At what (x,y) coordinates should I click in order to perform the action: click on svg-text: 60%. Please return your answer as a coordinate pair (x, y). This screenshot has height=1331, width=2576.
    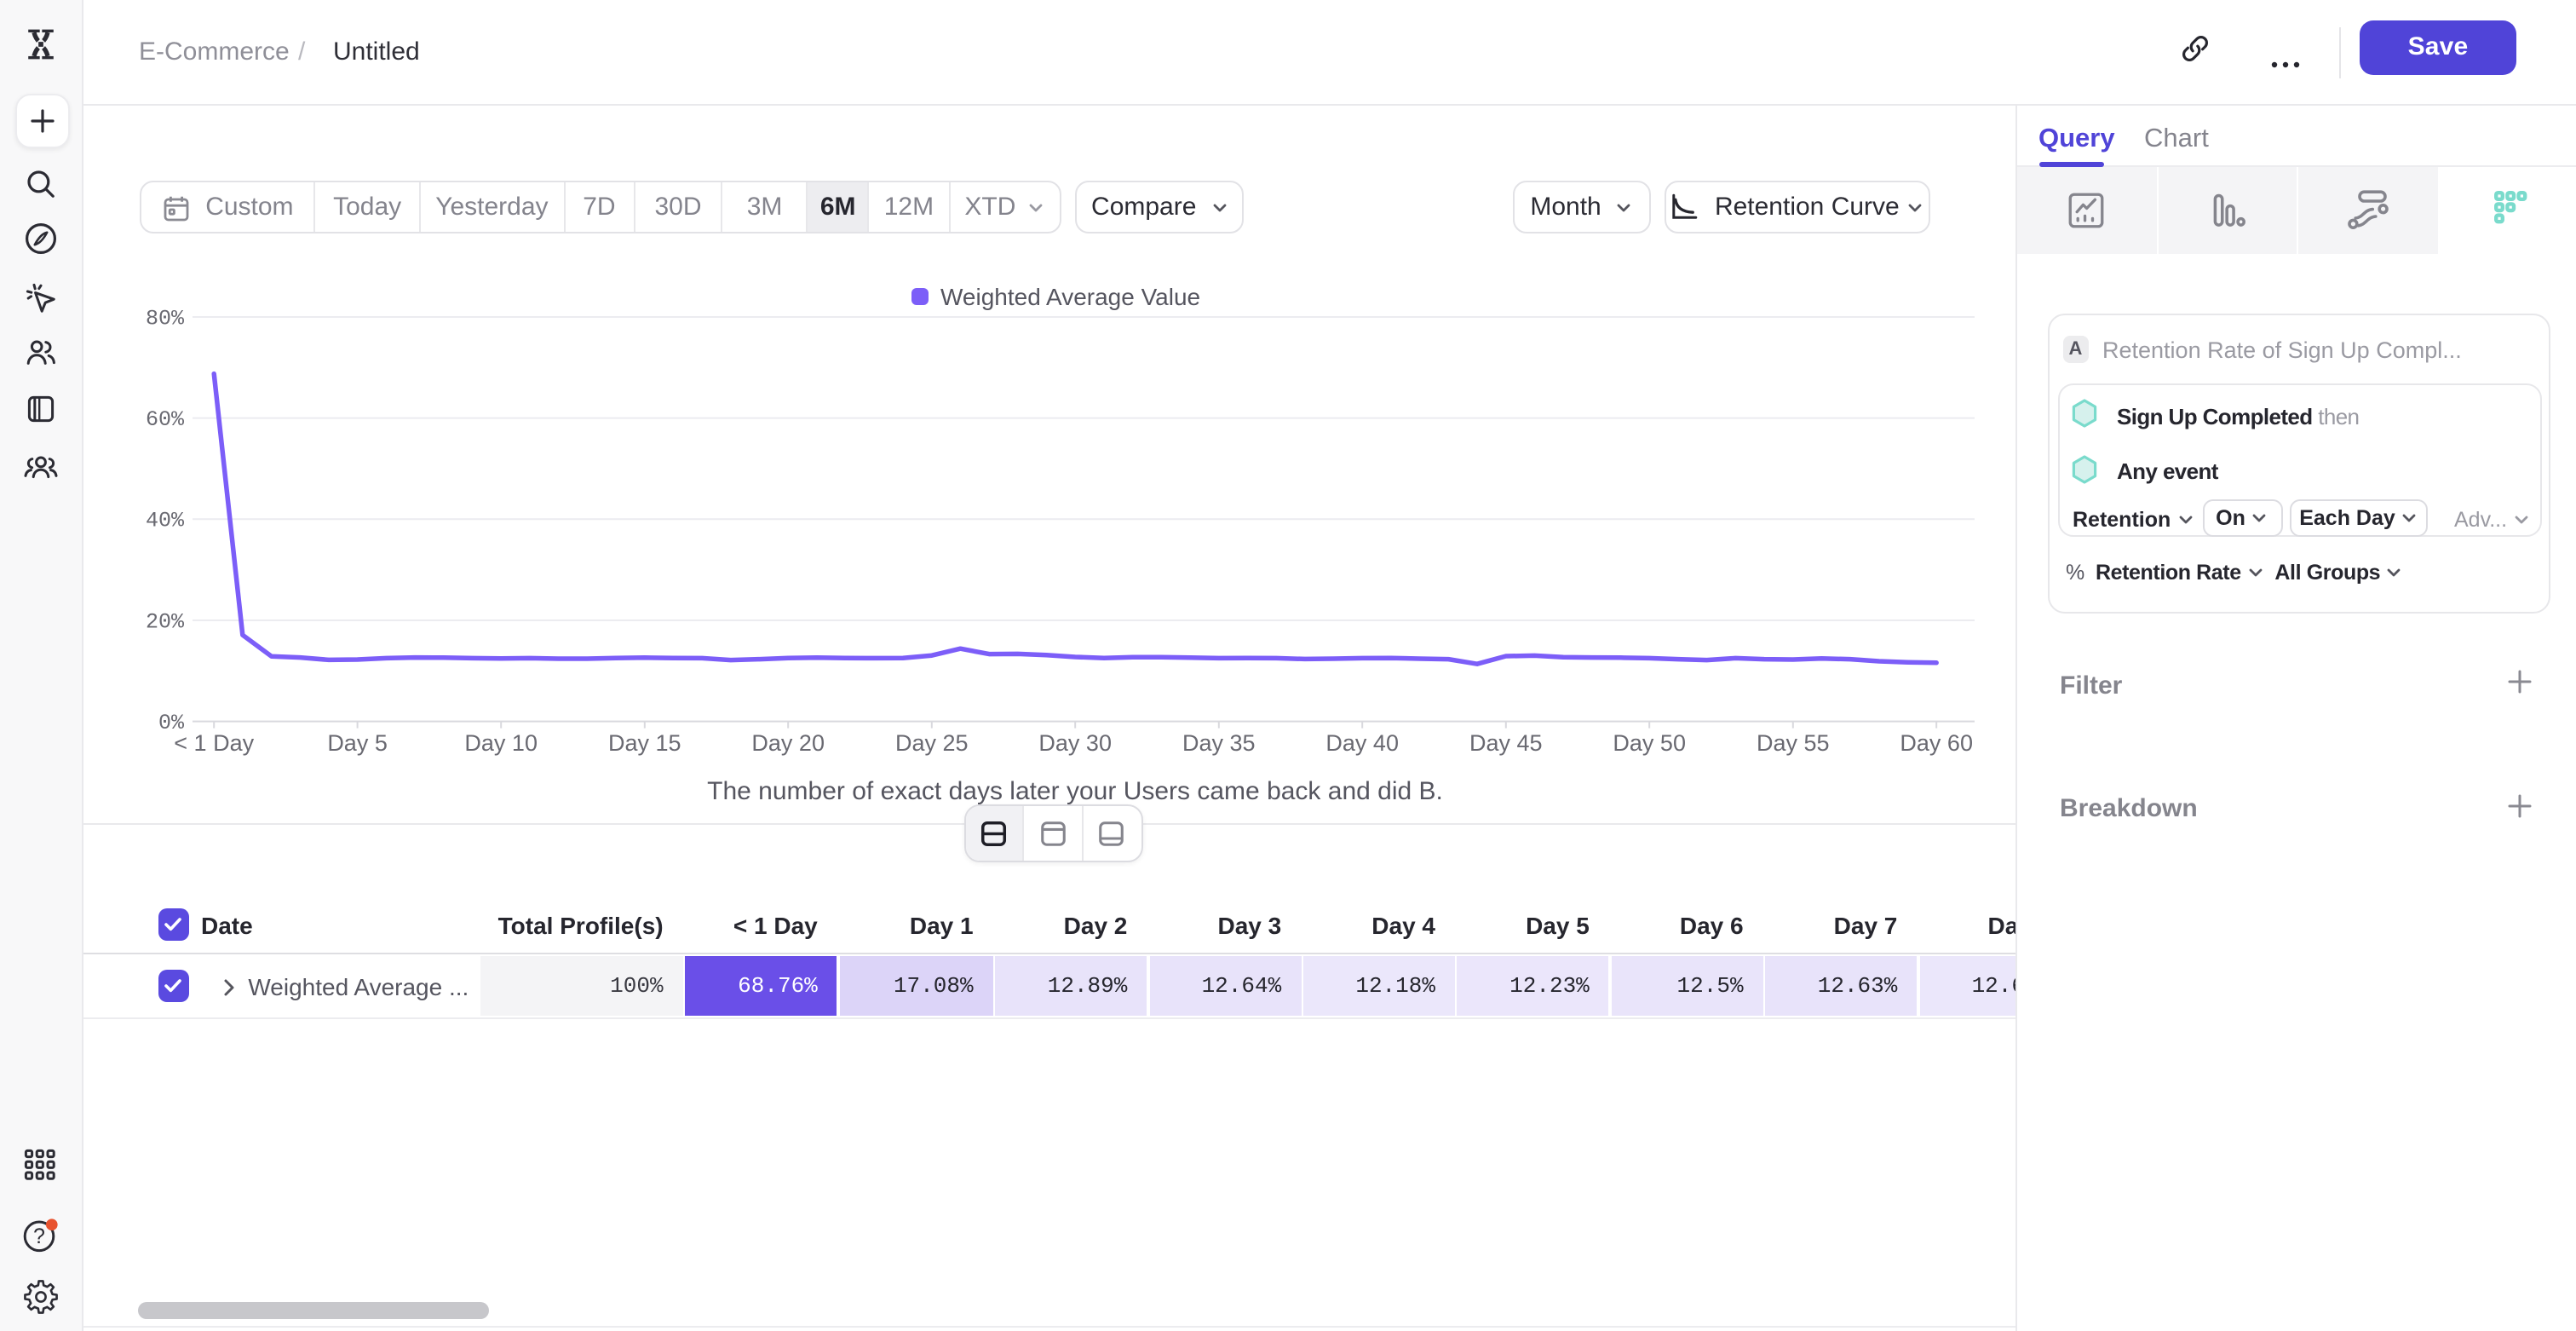
    Looking at the image, I should click on (165, 419).